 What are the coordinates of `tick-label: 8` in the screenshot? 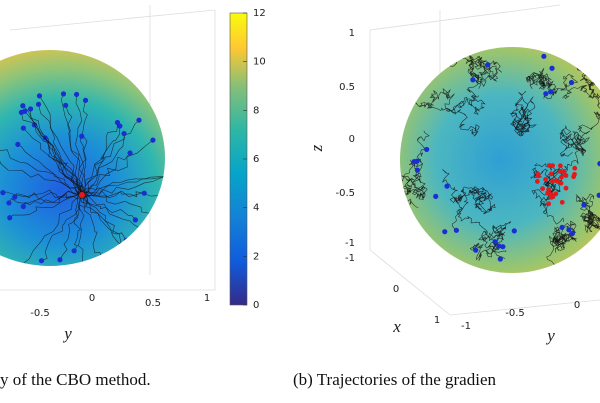 It's located at (256, 110).